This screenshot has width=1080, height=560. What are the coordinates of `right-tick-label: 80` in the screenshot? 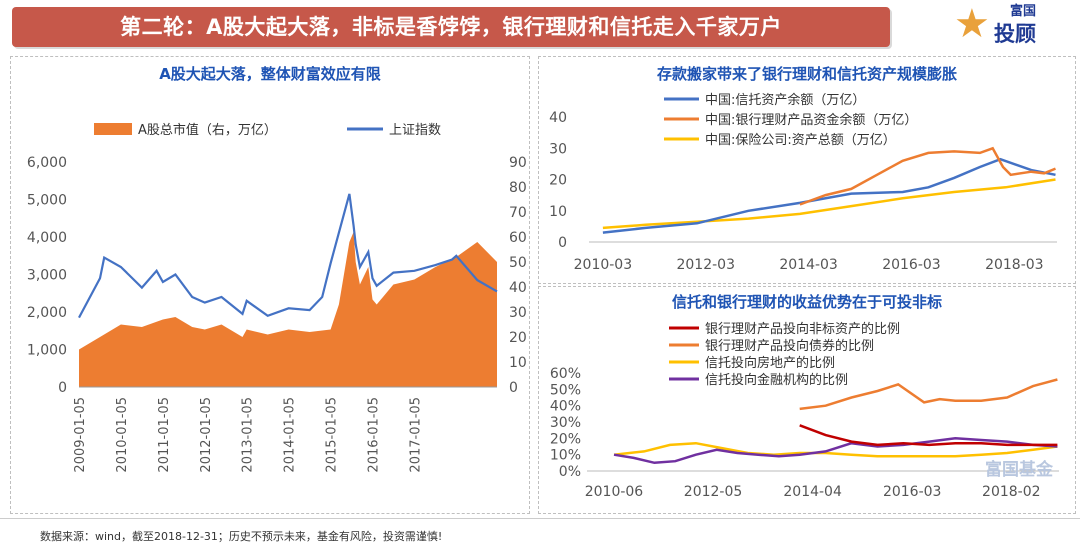 It's located at (518, 188).